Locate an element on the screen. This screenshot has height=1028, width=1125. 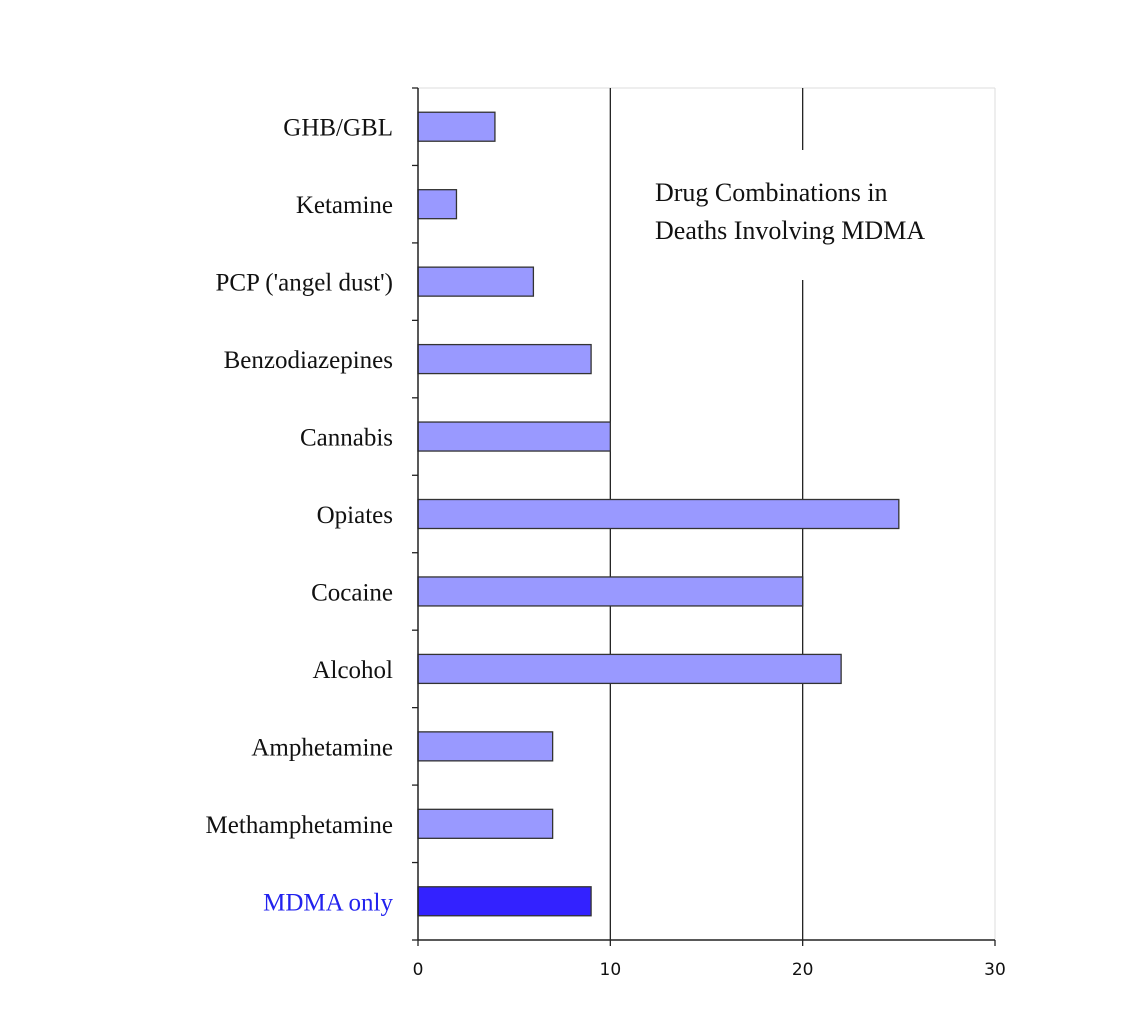
x-tick-label: 10 is located at coordinates (611, 970).